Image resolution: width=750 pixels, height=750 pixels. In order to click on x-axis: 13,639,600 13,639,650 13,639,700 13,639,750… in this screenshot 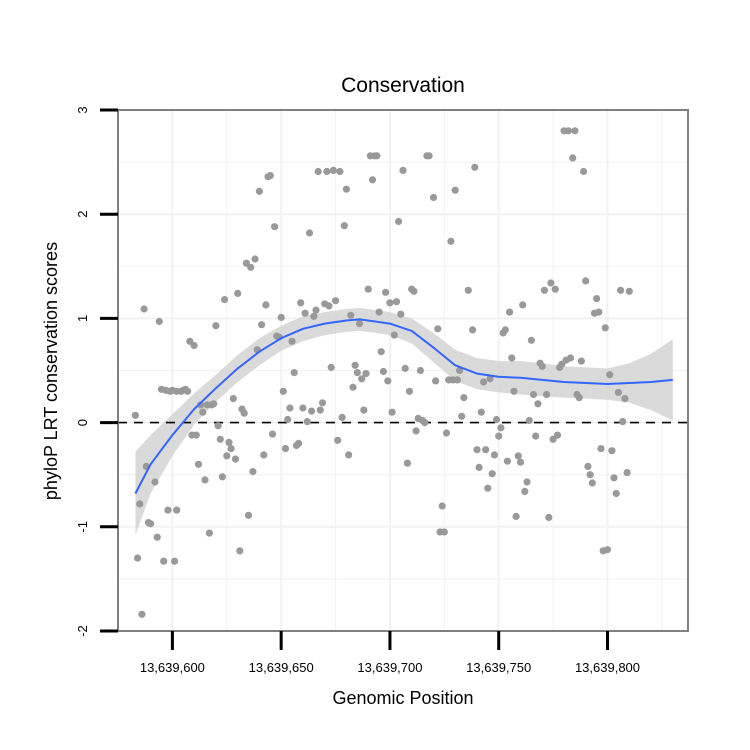, I will do `click(390, 653)`.